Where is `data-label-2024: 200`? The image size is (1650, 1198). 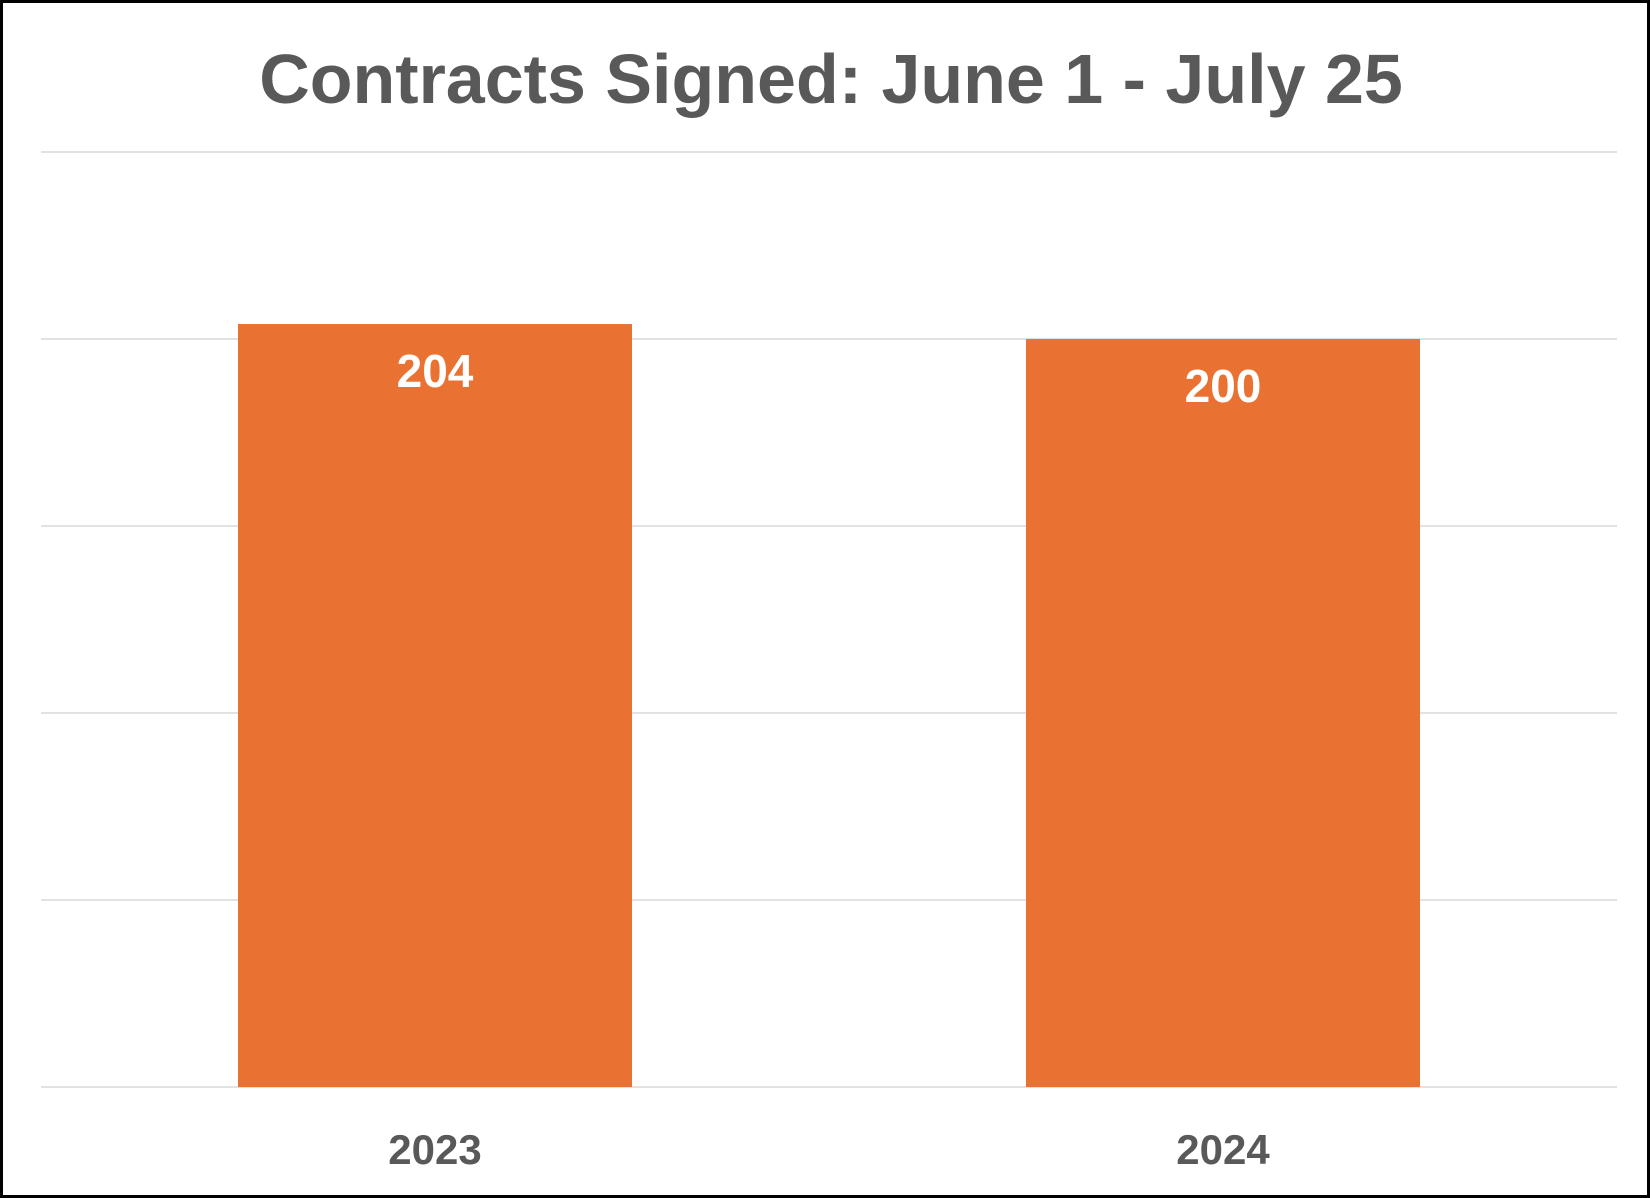
data-label-2024: 200 is located at coordinates (1223, 386).